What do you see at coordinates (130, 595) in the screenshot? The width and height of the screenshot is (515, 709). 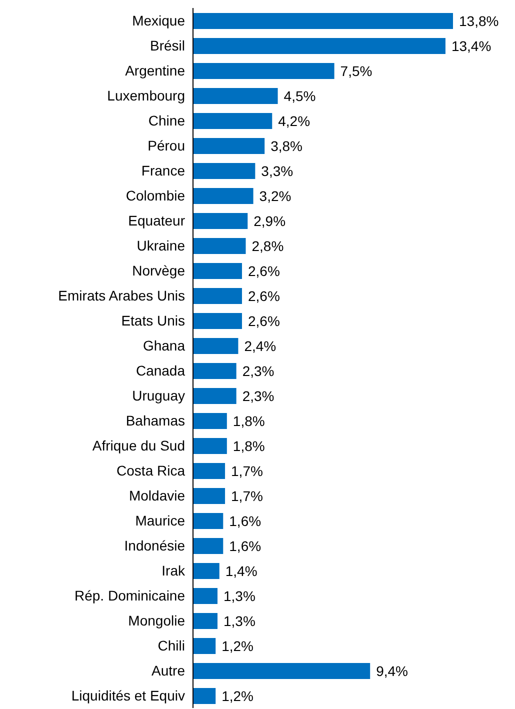 I see `y-tick-label: Rép. Dominicaine` at bounding box center [130, 595].